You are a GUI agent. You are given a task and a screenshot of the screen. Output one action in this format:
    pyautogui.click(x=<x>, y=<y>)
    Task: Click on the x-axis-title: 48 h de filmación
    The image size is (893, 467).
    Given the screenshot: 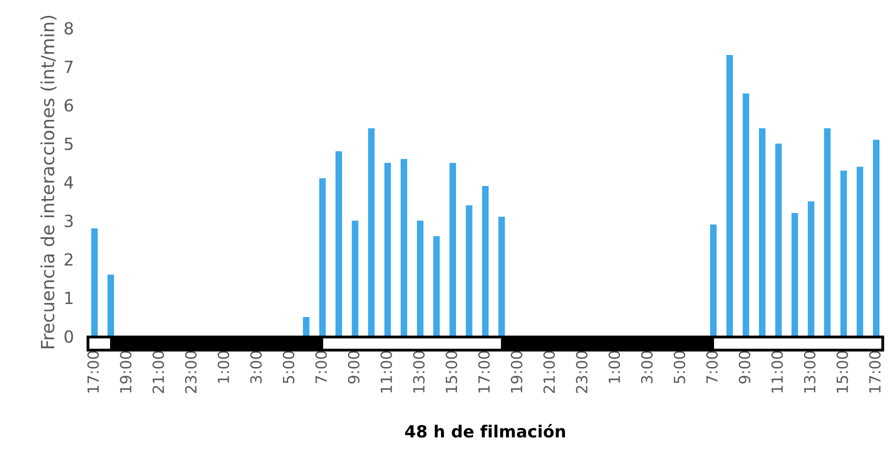 What is the action you would take?
    pyautogui.click(x=485, y=431)
    